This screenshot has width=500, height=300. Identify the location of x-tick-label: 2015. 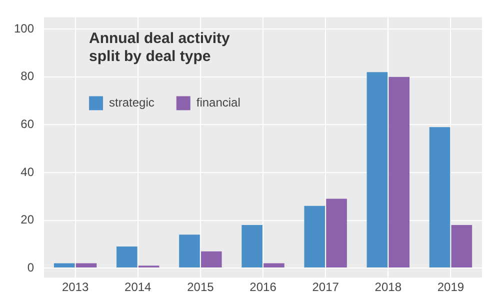
(200, 287).